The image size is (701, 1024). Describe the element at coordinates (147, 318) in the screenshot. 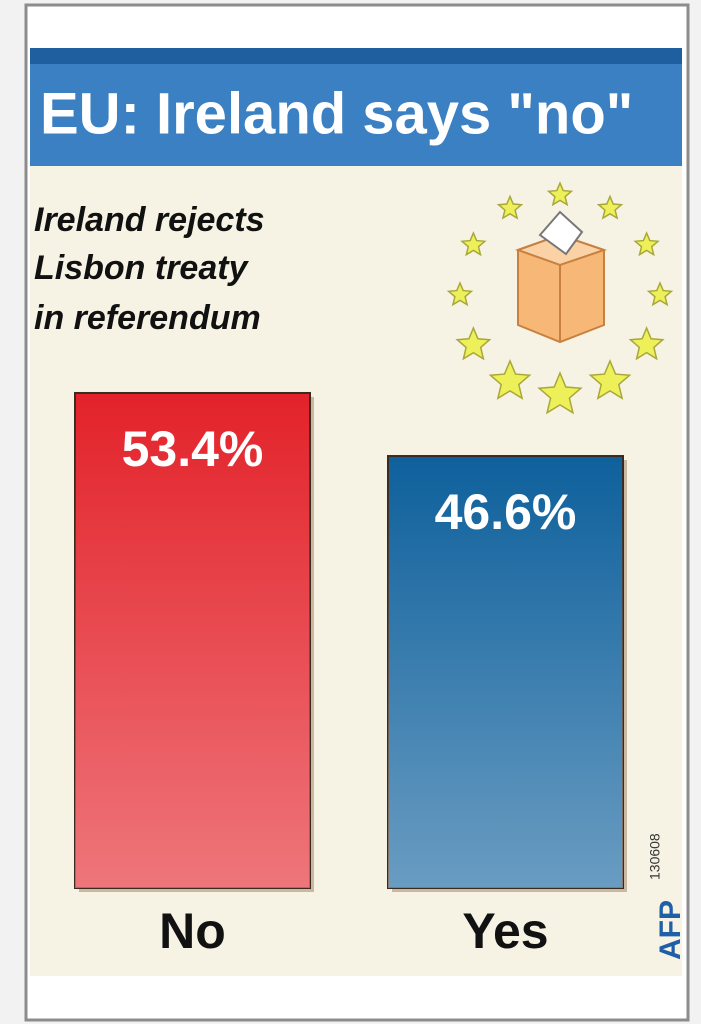

I see `subtitle-line: in referendum` at that location.